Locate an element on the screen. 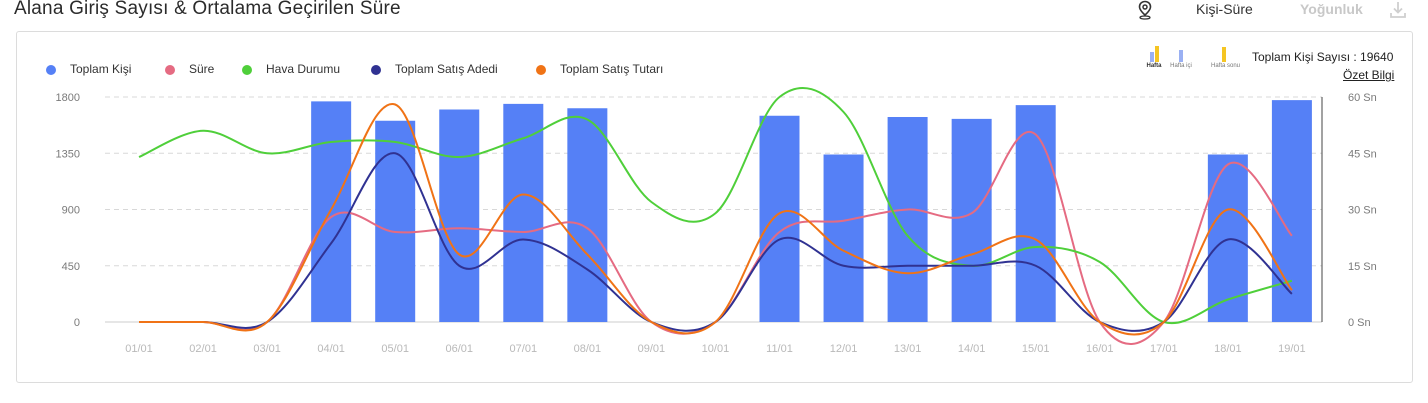 This screenshot has width=1428, height=403. y-left-tick-label: 900 is located at coordinates (71, 211).